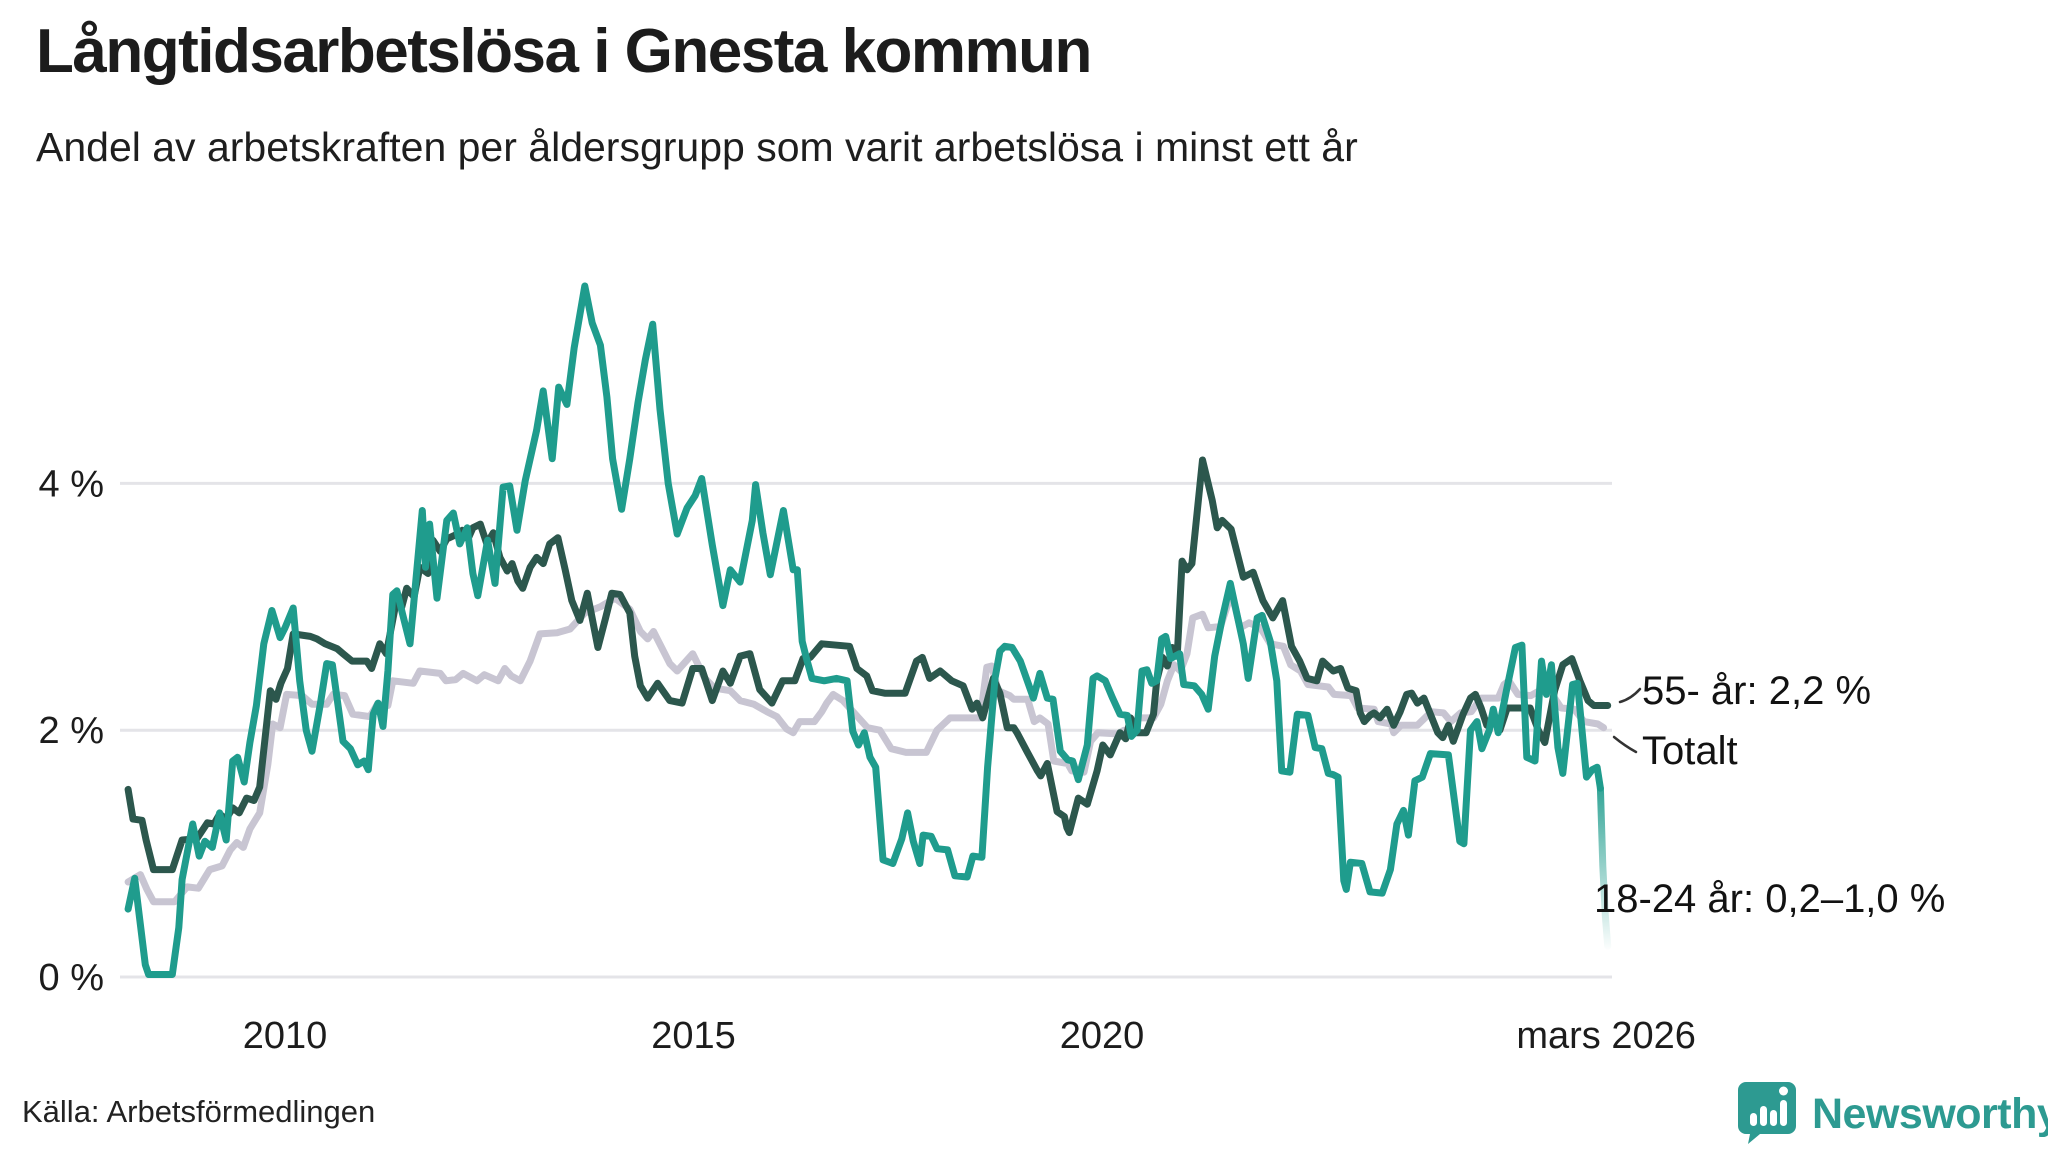  I want to click on x-tick-label: mars 2026, so click(1606, 1036).